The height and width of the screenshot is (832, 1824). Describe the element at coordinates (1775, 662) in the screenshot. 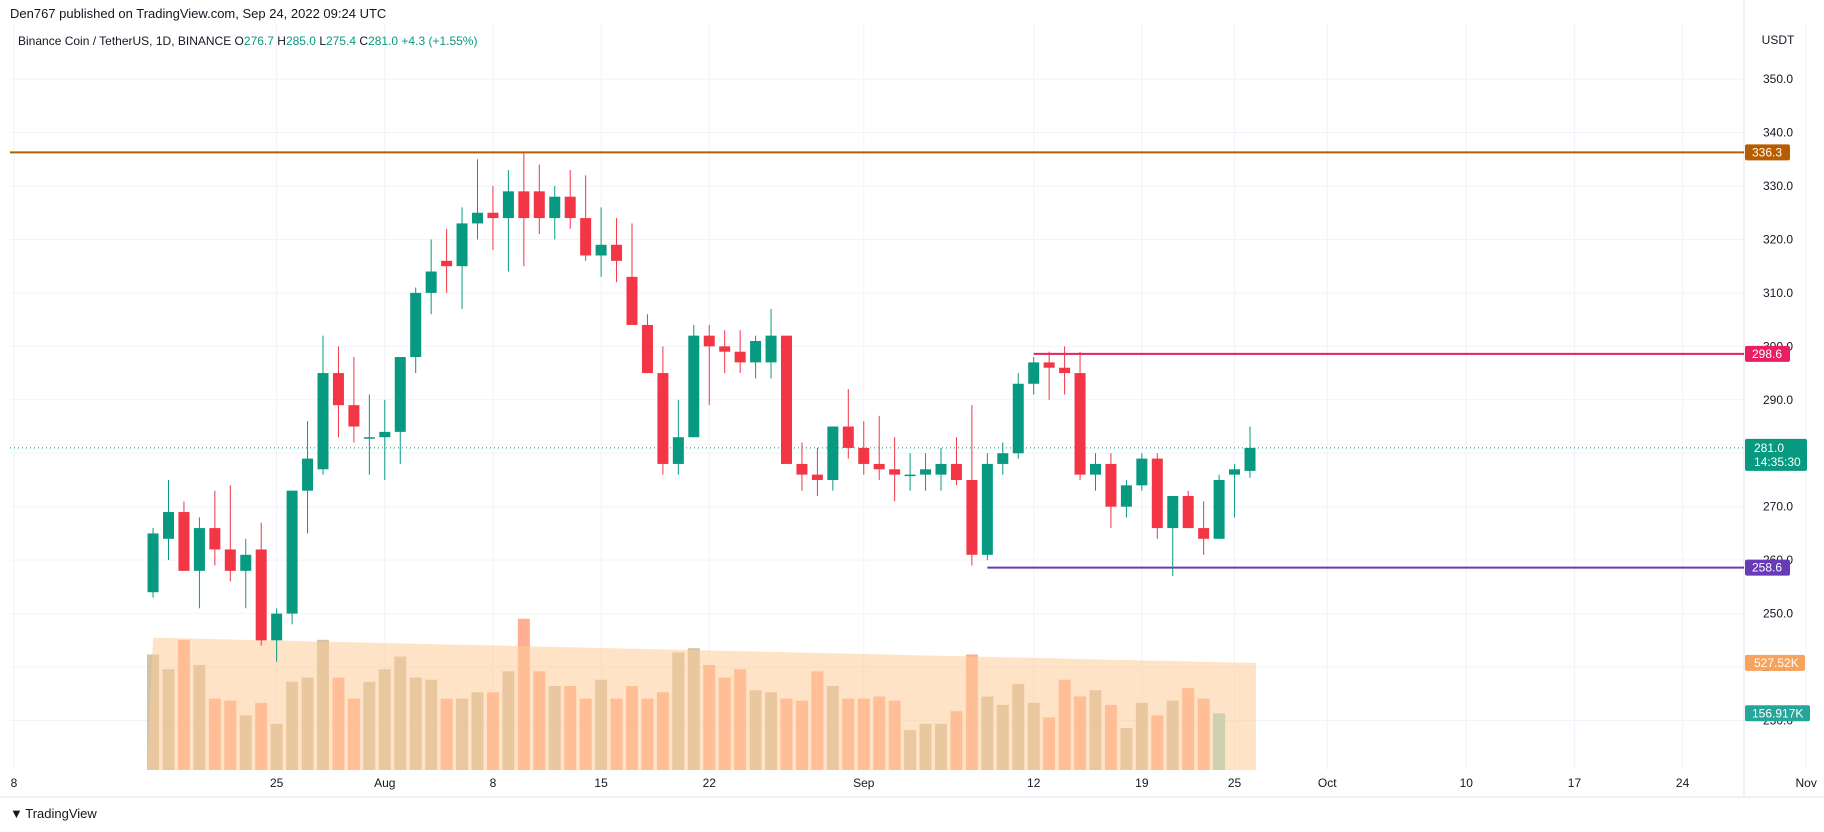

I see `volume-ma-tag` at that location.